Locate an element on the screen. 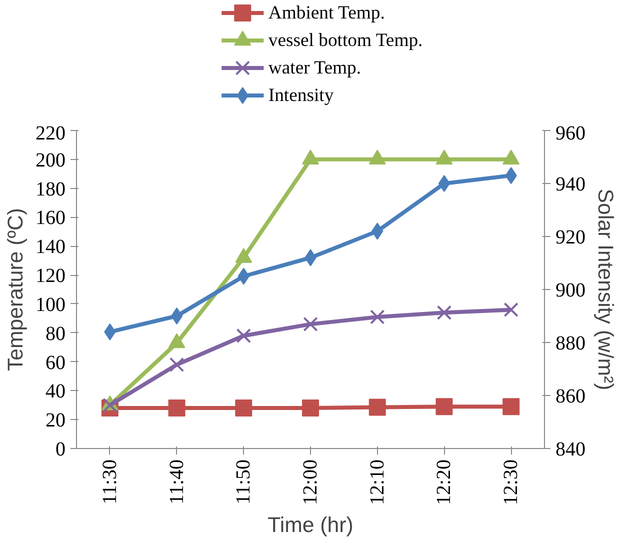  y2-tick-label: 860 is located at coordinates (571, 397).